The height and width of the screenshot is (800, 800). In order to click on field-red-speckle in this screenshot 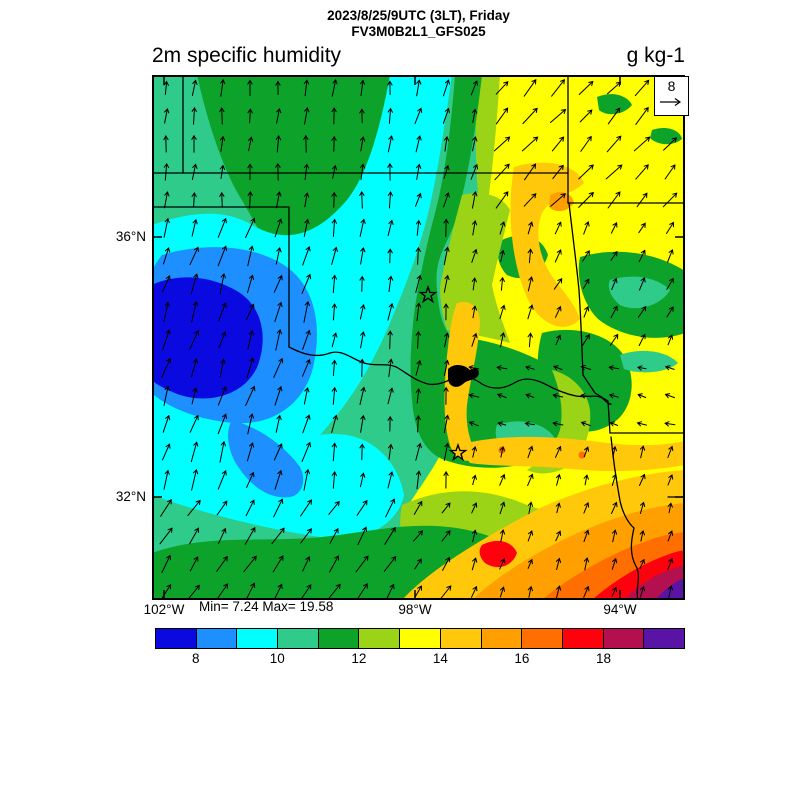, I will do `click(498, 554)`.